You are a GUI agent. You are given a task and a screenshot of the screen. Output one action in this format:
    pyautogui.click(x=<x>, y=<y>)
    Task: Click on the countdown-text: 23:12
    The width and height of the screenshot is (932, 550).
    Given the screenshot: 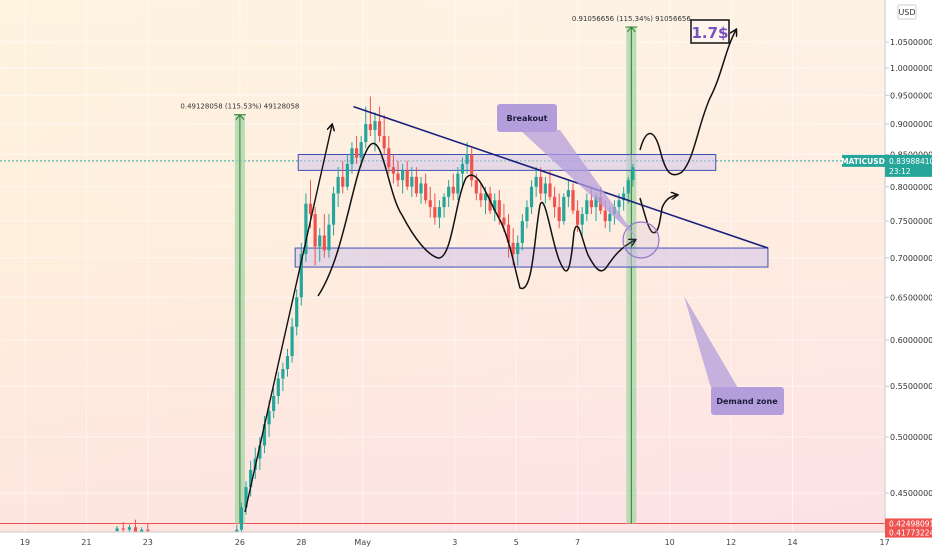 What is the action you would take?
    pyautogui.click(x=900, y=171)
    